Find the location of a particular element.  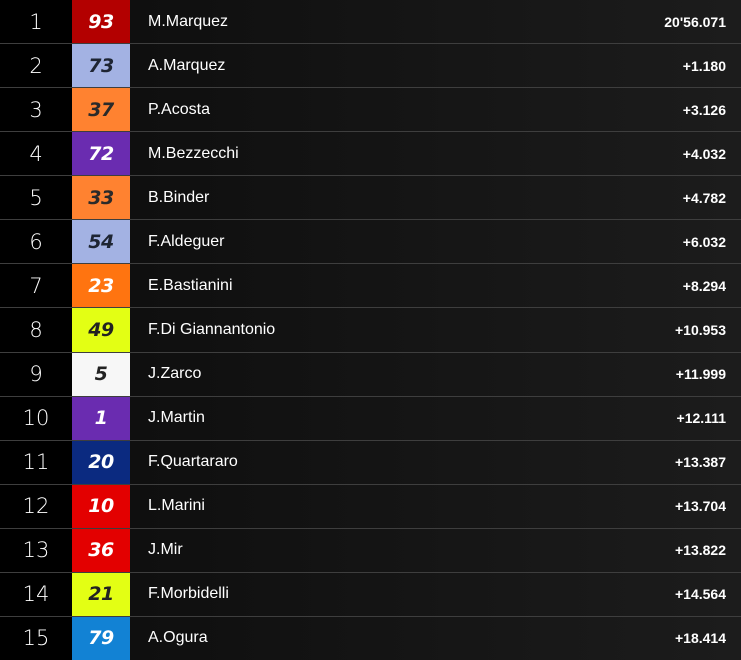

race-time: +11.999 is located at coordinates (700, 374).